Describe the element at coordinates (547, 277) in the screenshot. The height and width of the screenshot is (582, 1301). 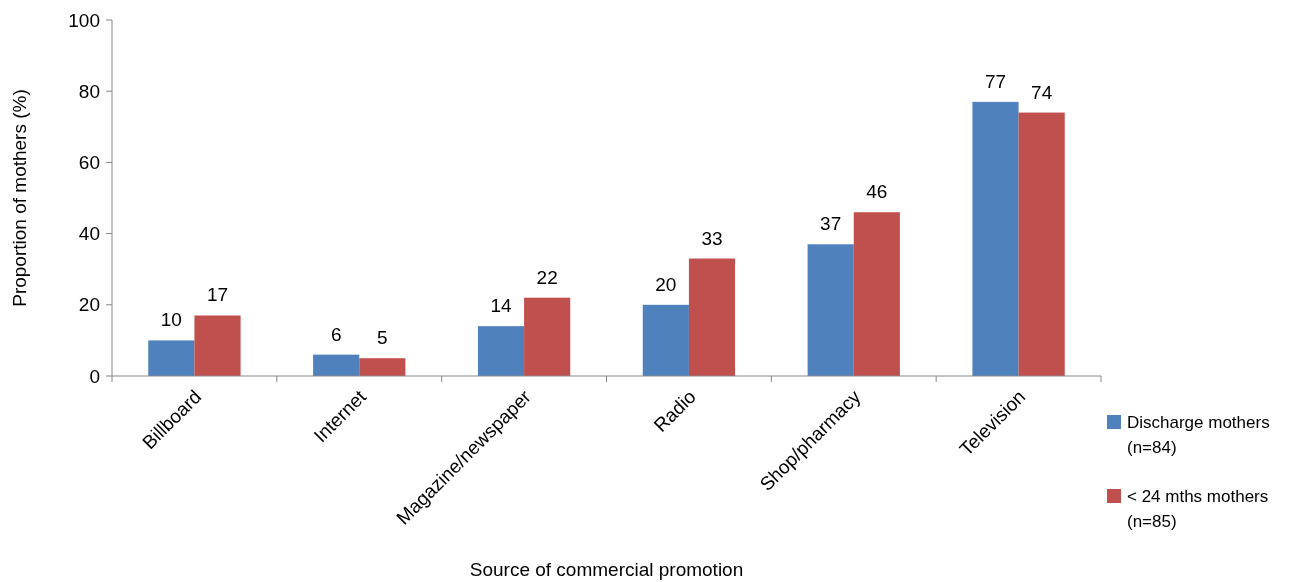
I see `data-label: 22` at that location.